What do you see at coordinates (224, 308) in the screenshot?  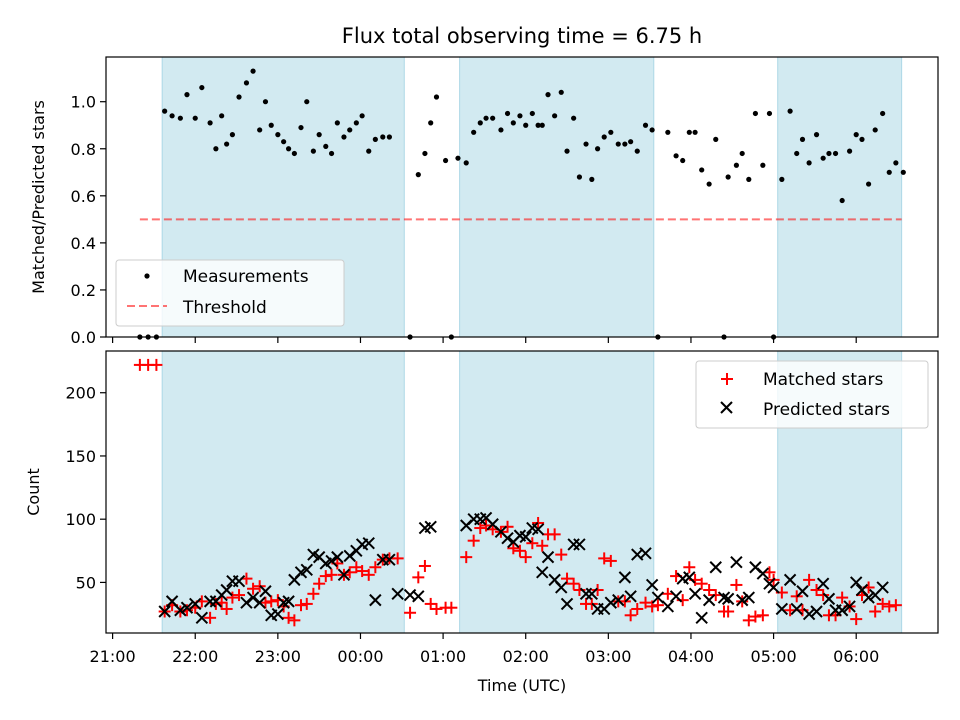 I see `legend-threshold-label: Threshold` at bounding box center [224, 308].